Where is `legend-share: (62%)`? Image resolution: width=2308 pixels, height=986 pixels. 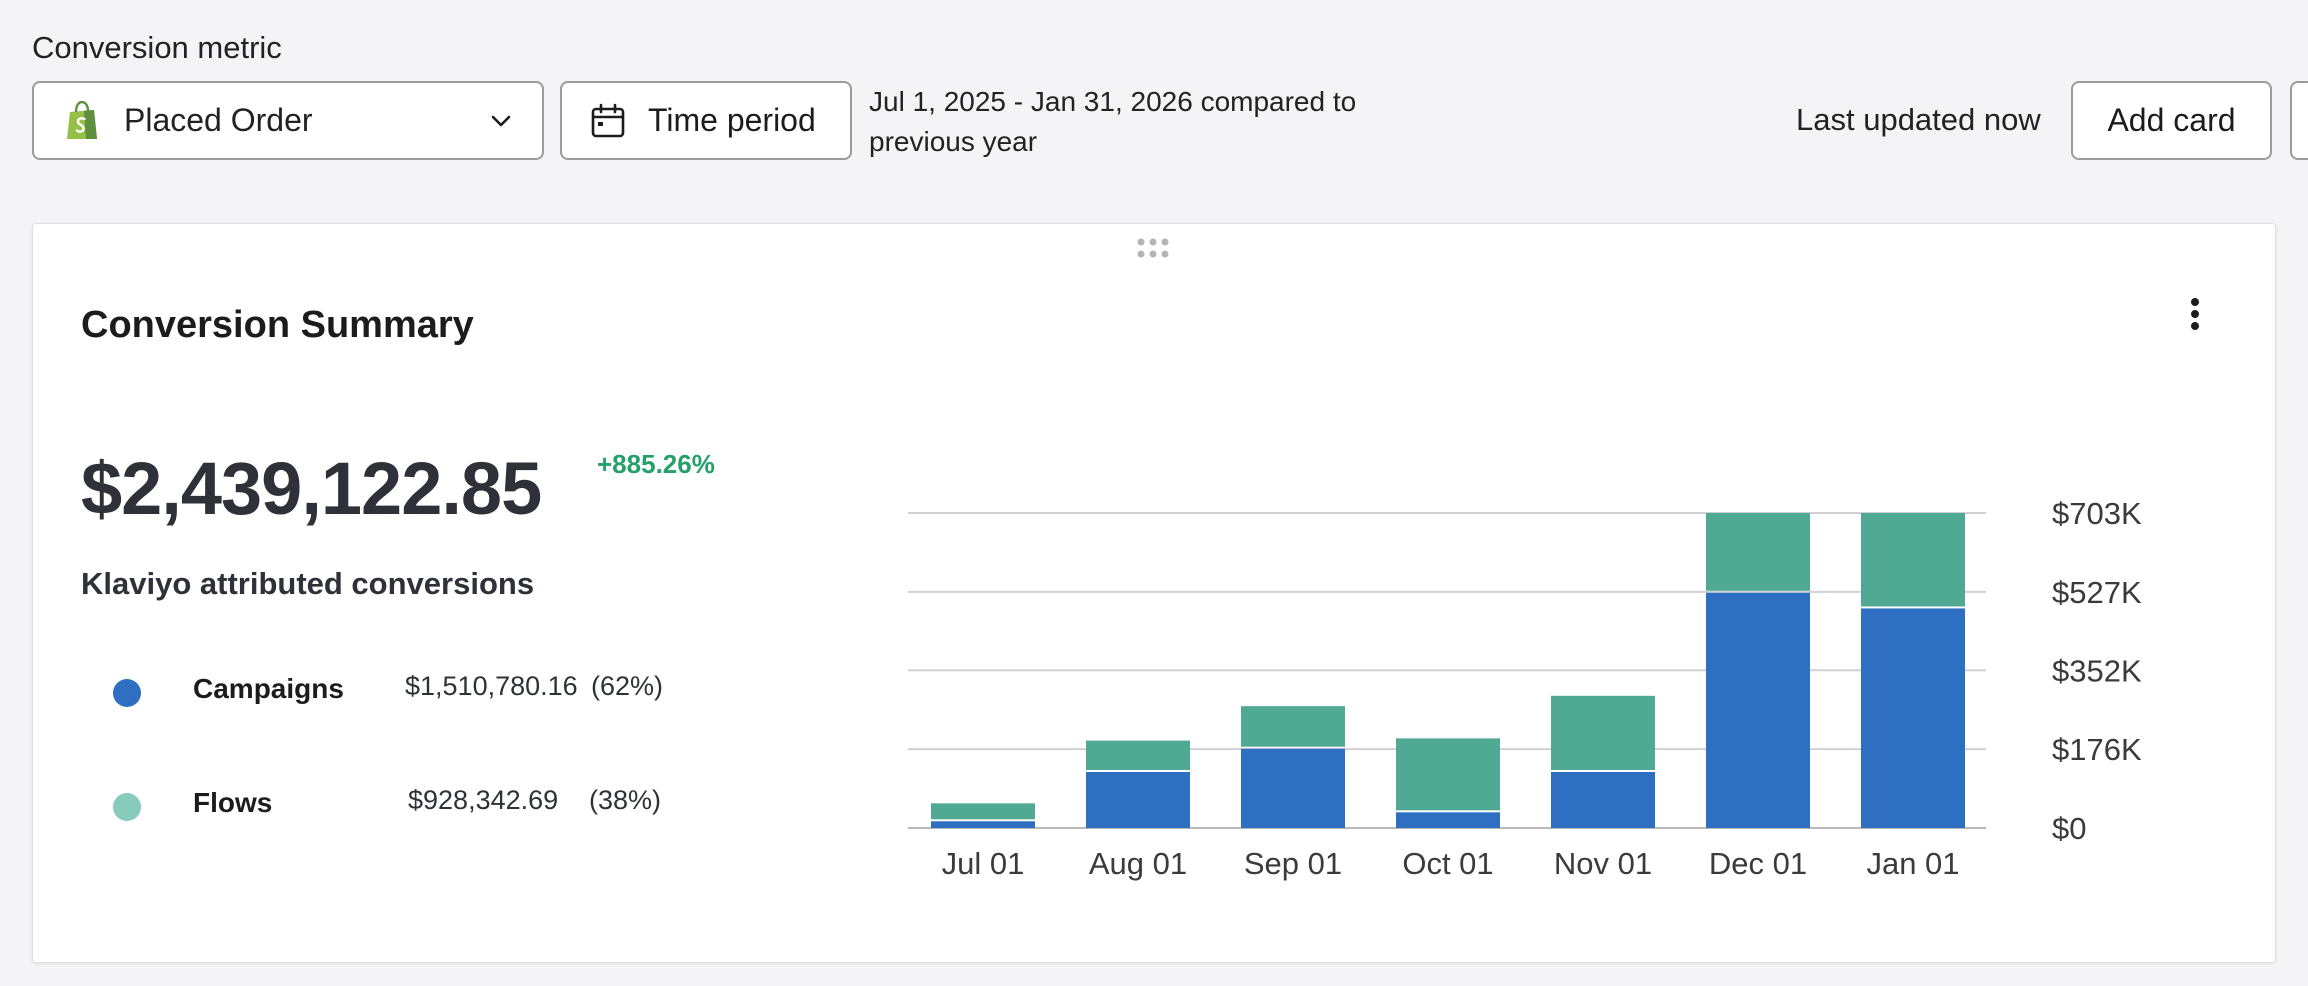
legend-share: (62%) is located at coordinates (627, 686).